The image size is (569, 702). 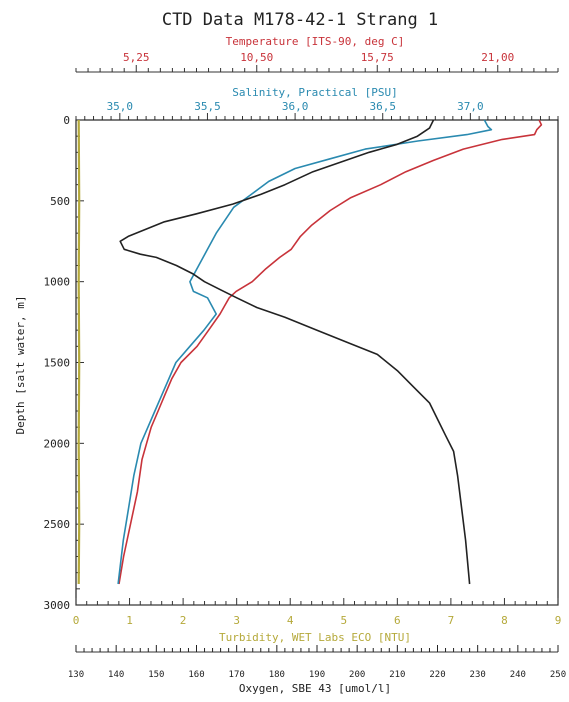 What do you see at coordinates (357, 675) in the screenshot?
I see `oxygen-tick-label: 200` at bounding box center [357, 675].